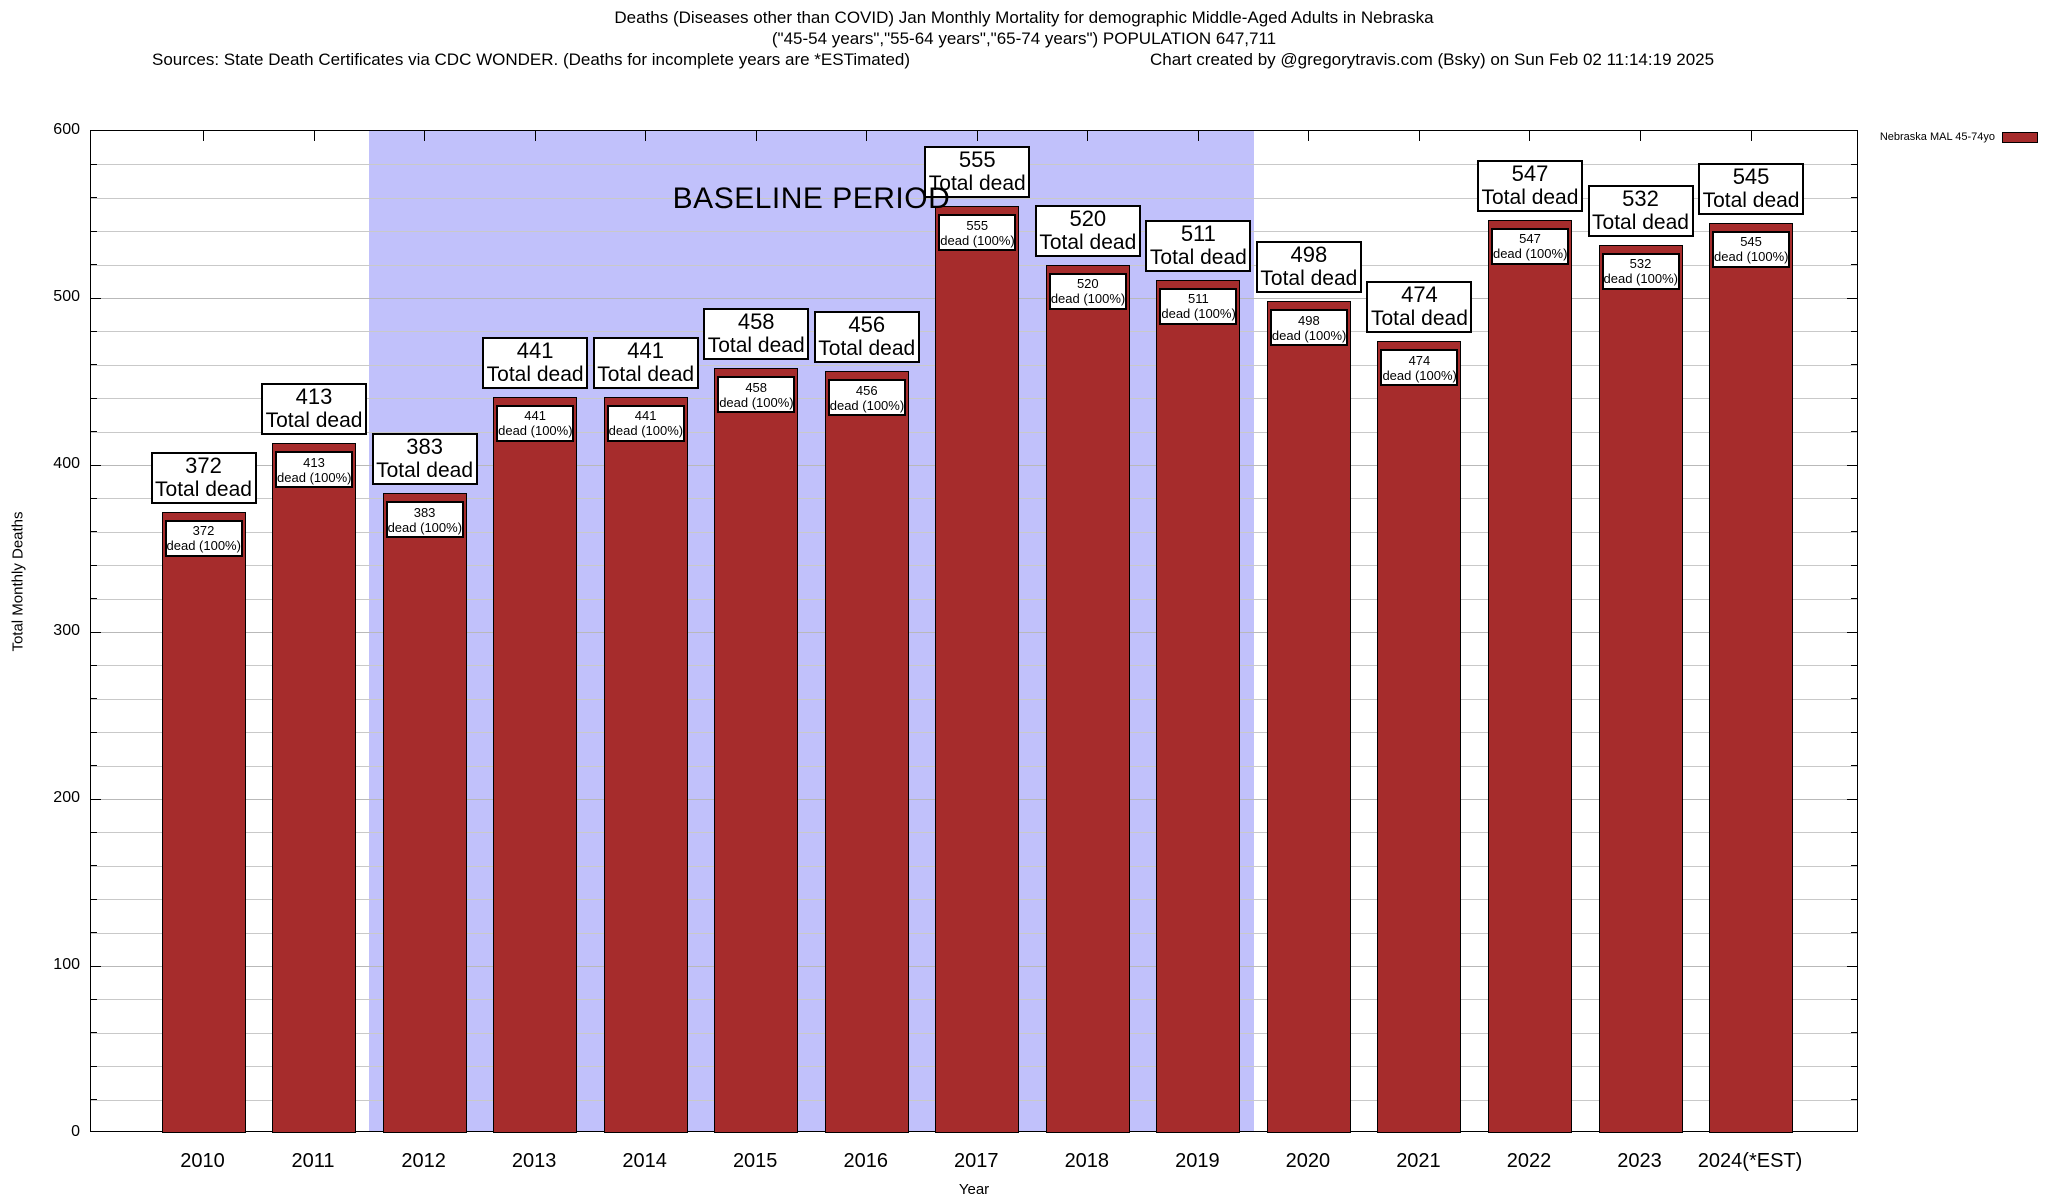  What do you see at coordinates (1198, 233) in the screenshot?
I see `bar-outer-value: 511` at bounding box center [1198, 233].